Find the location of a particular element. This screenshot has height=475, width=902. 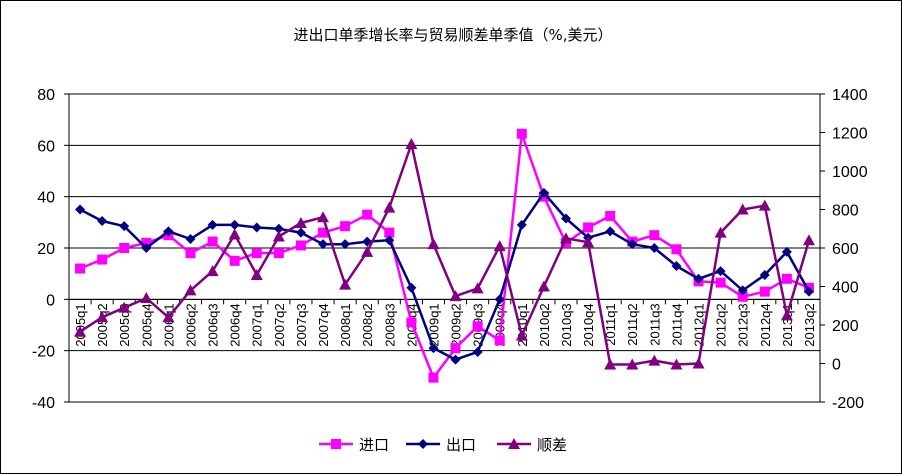

legend-item: 出口 is located at coordinates (441, 445).